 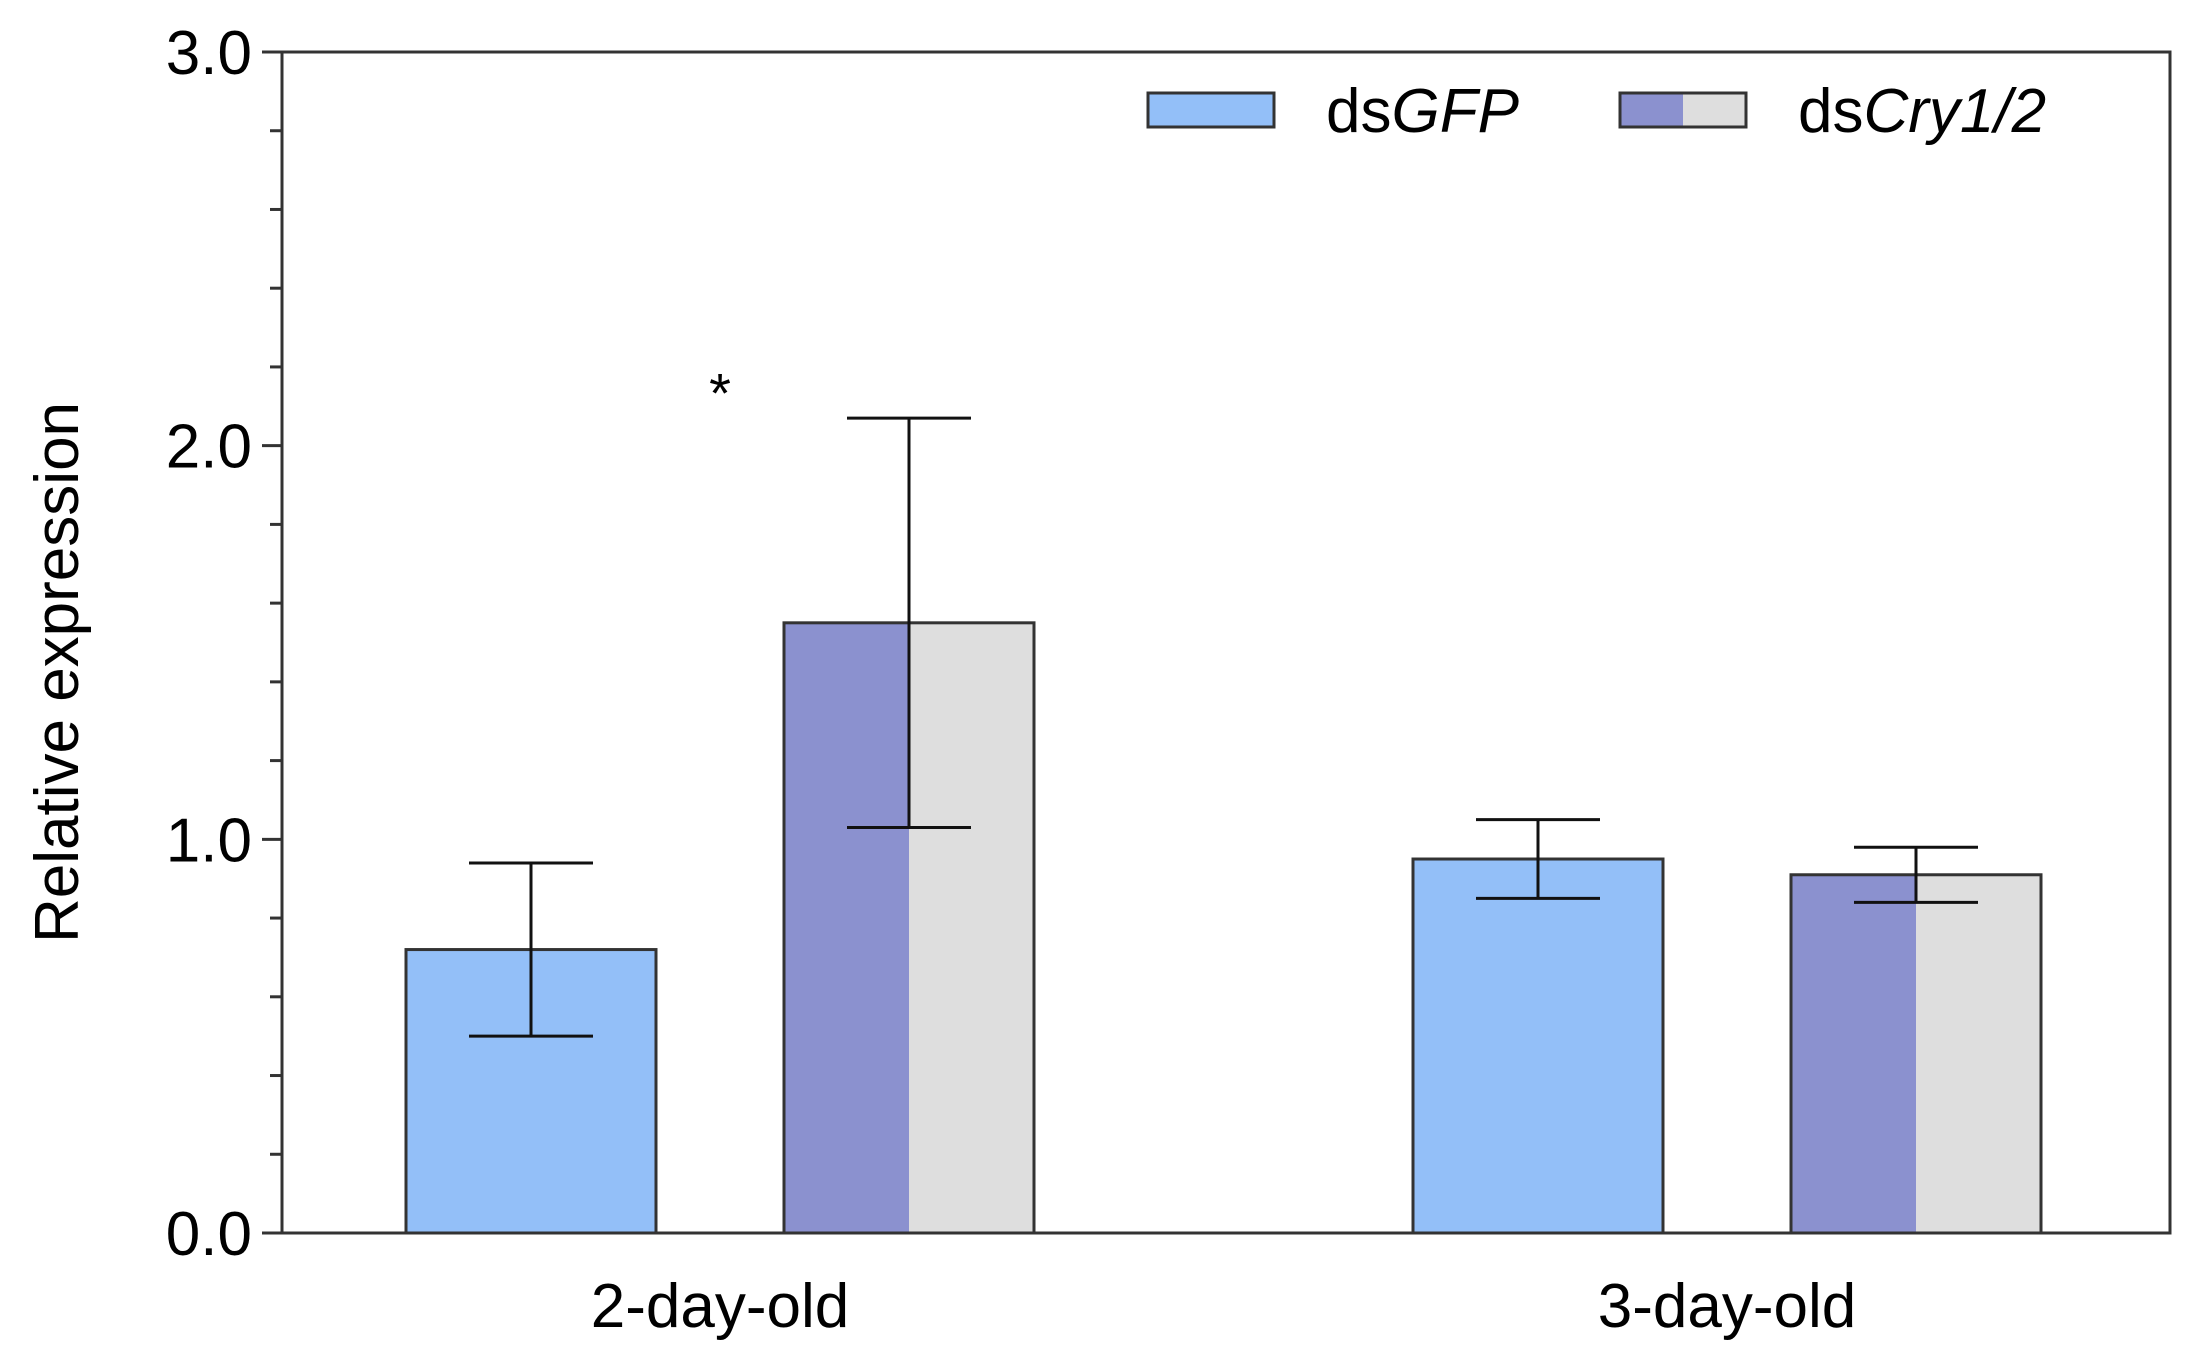 I want to click on bar-fill-gfp-3-day-old, so click(x=1538, y=1046).